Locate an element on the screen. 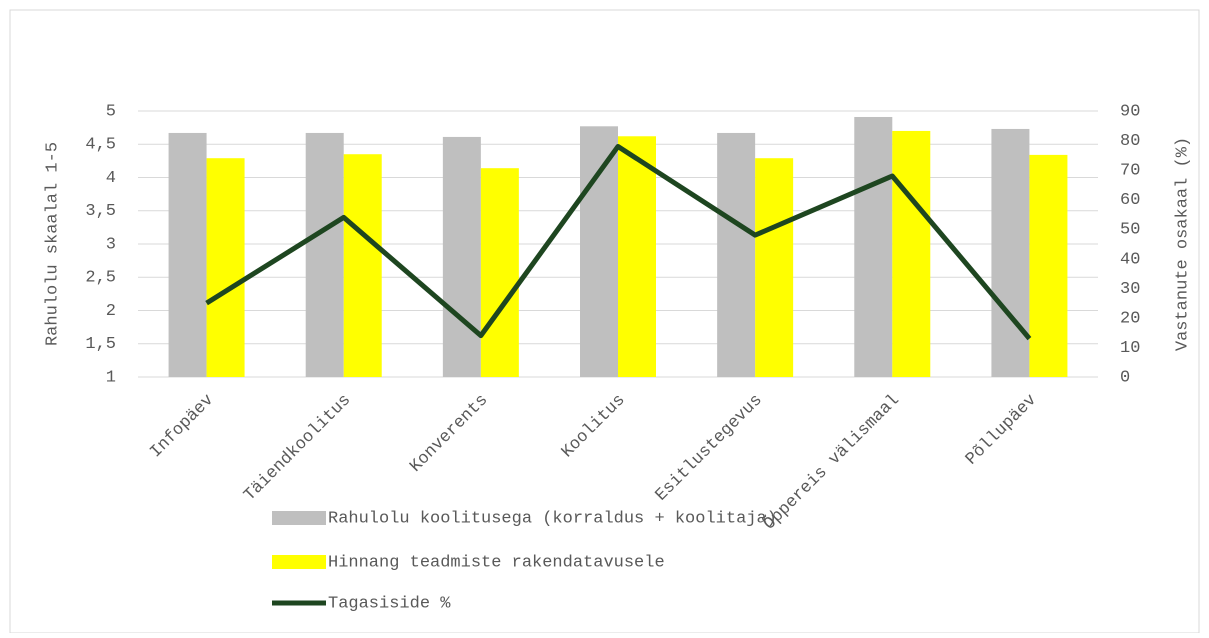  y2-tick-label: 50 is located at coordinates (1130, 230).